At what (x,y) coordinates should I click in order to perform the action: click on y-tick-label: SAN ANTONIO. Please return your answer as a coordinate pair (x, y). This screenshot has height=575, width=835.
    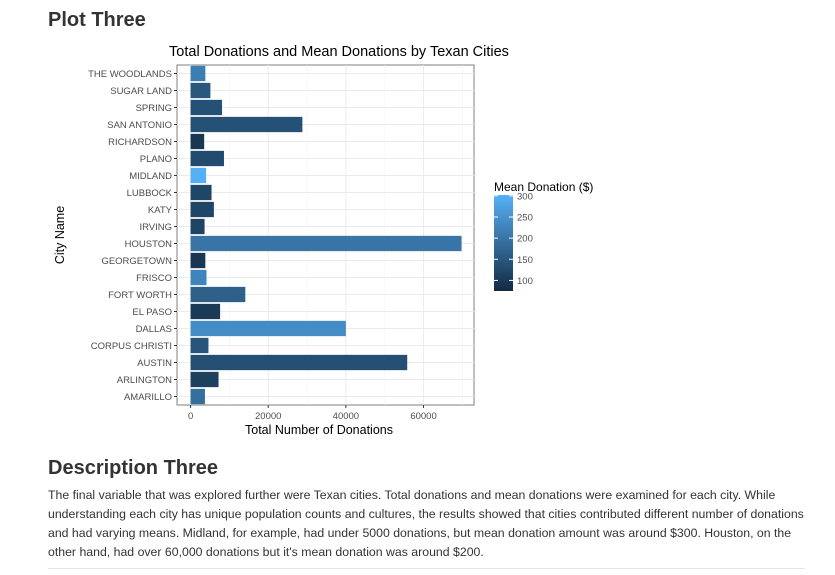
    Looking at the image, I should click on (139, 125).